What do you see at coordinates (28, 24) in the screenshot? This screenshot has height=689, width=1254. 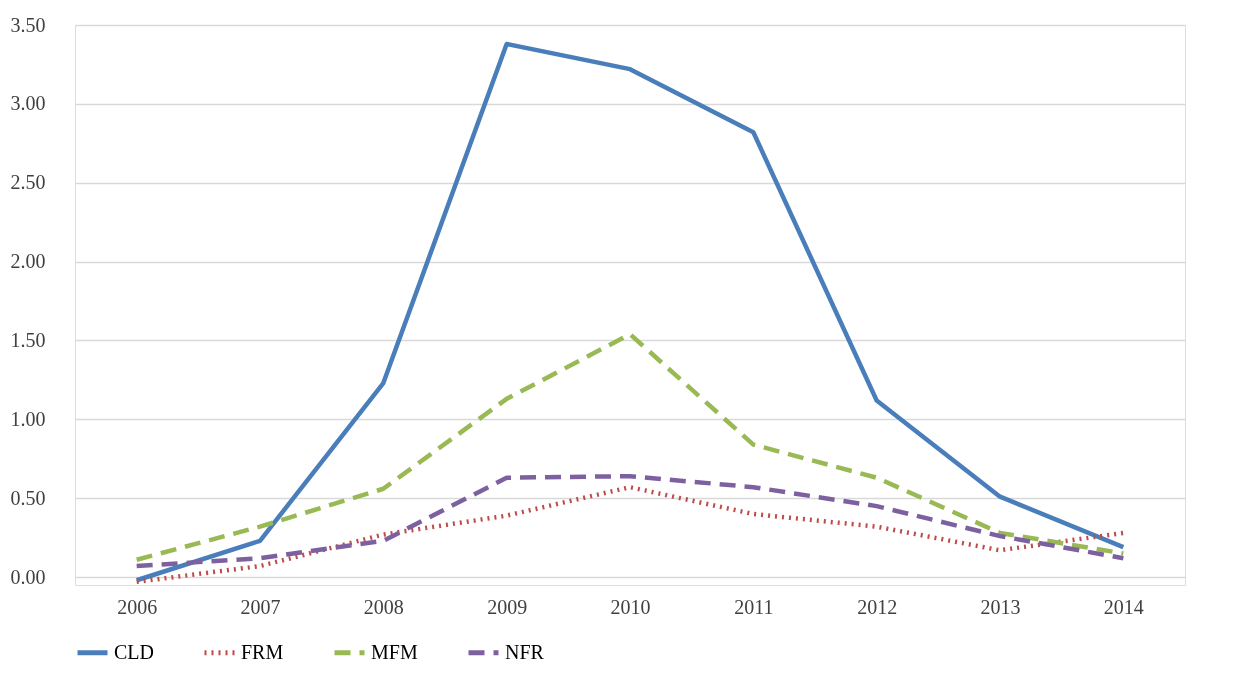 I see `y-tick-label: 3.50` at bounding box center [28, 24].